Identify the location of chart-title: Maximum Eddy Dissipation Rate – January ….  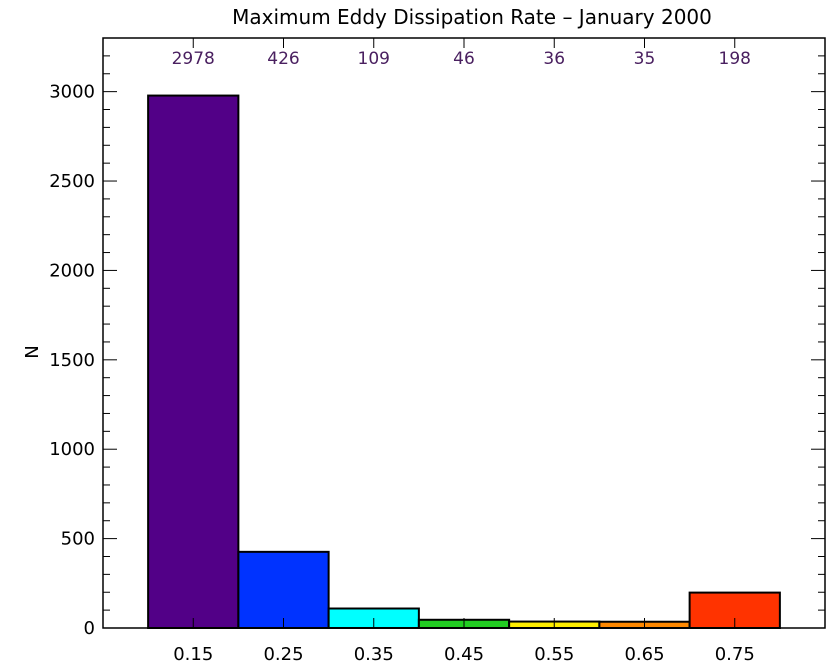
(472, 17).